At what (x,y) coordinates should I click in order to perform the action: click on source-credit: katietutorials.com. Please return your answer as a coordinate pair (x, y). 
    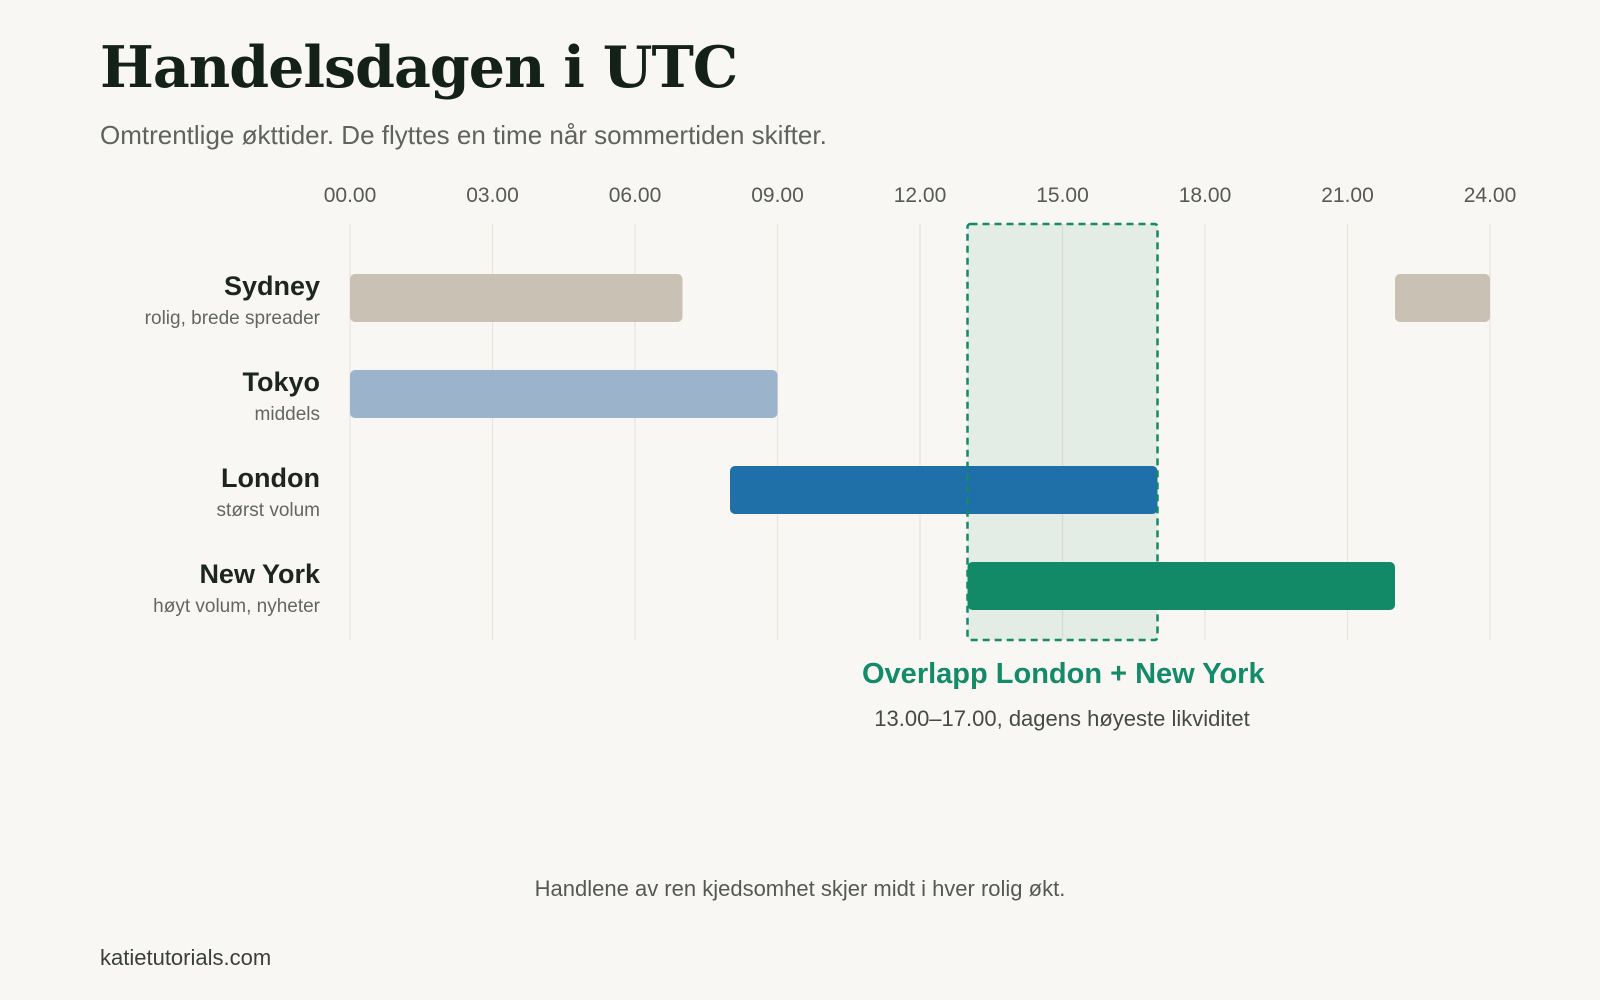
    Looking at the image, I should click on (186, 957).